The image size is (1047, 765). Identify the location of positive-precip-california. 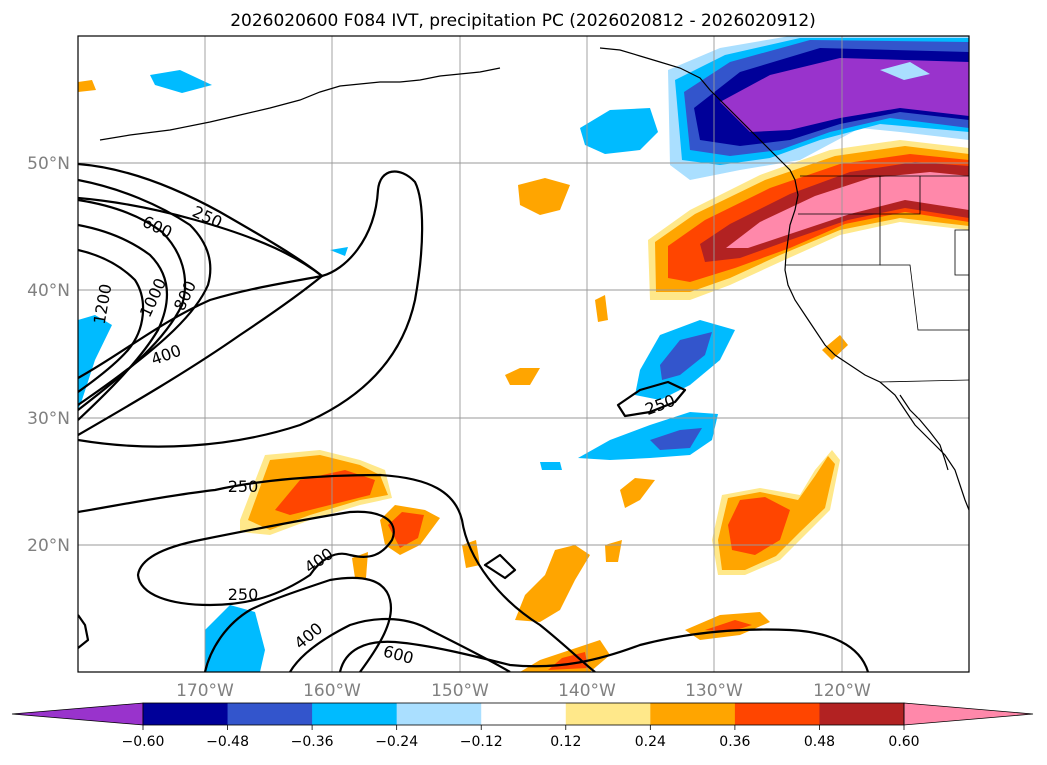
(808, 220).